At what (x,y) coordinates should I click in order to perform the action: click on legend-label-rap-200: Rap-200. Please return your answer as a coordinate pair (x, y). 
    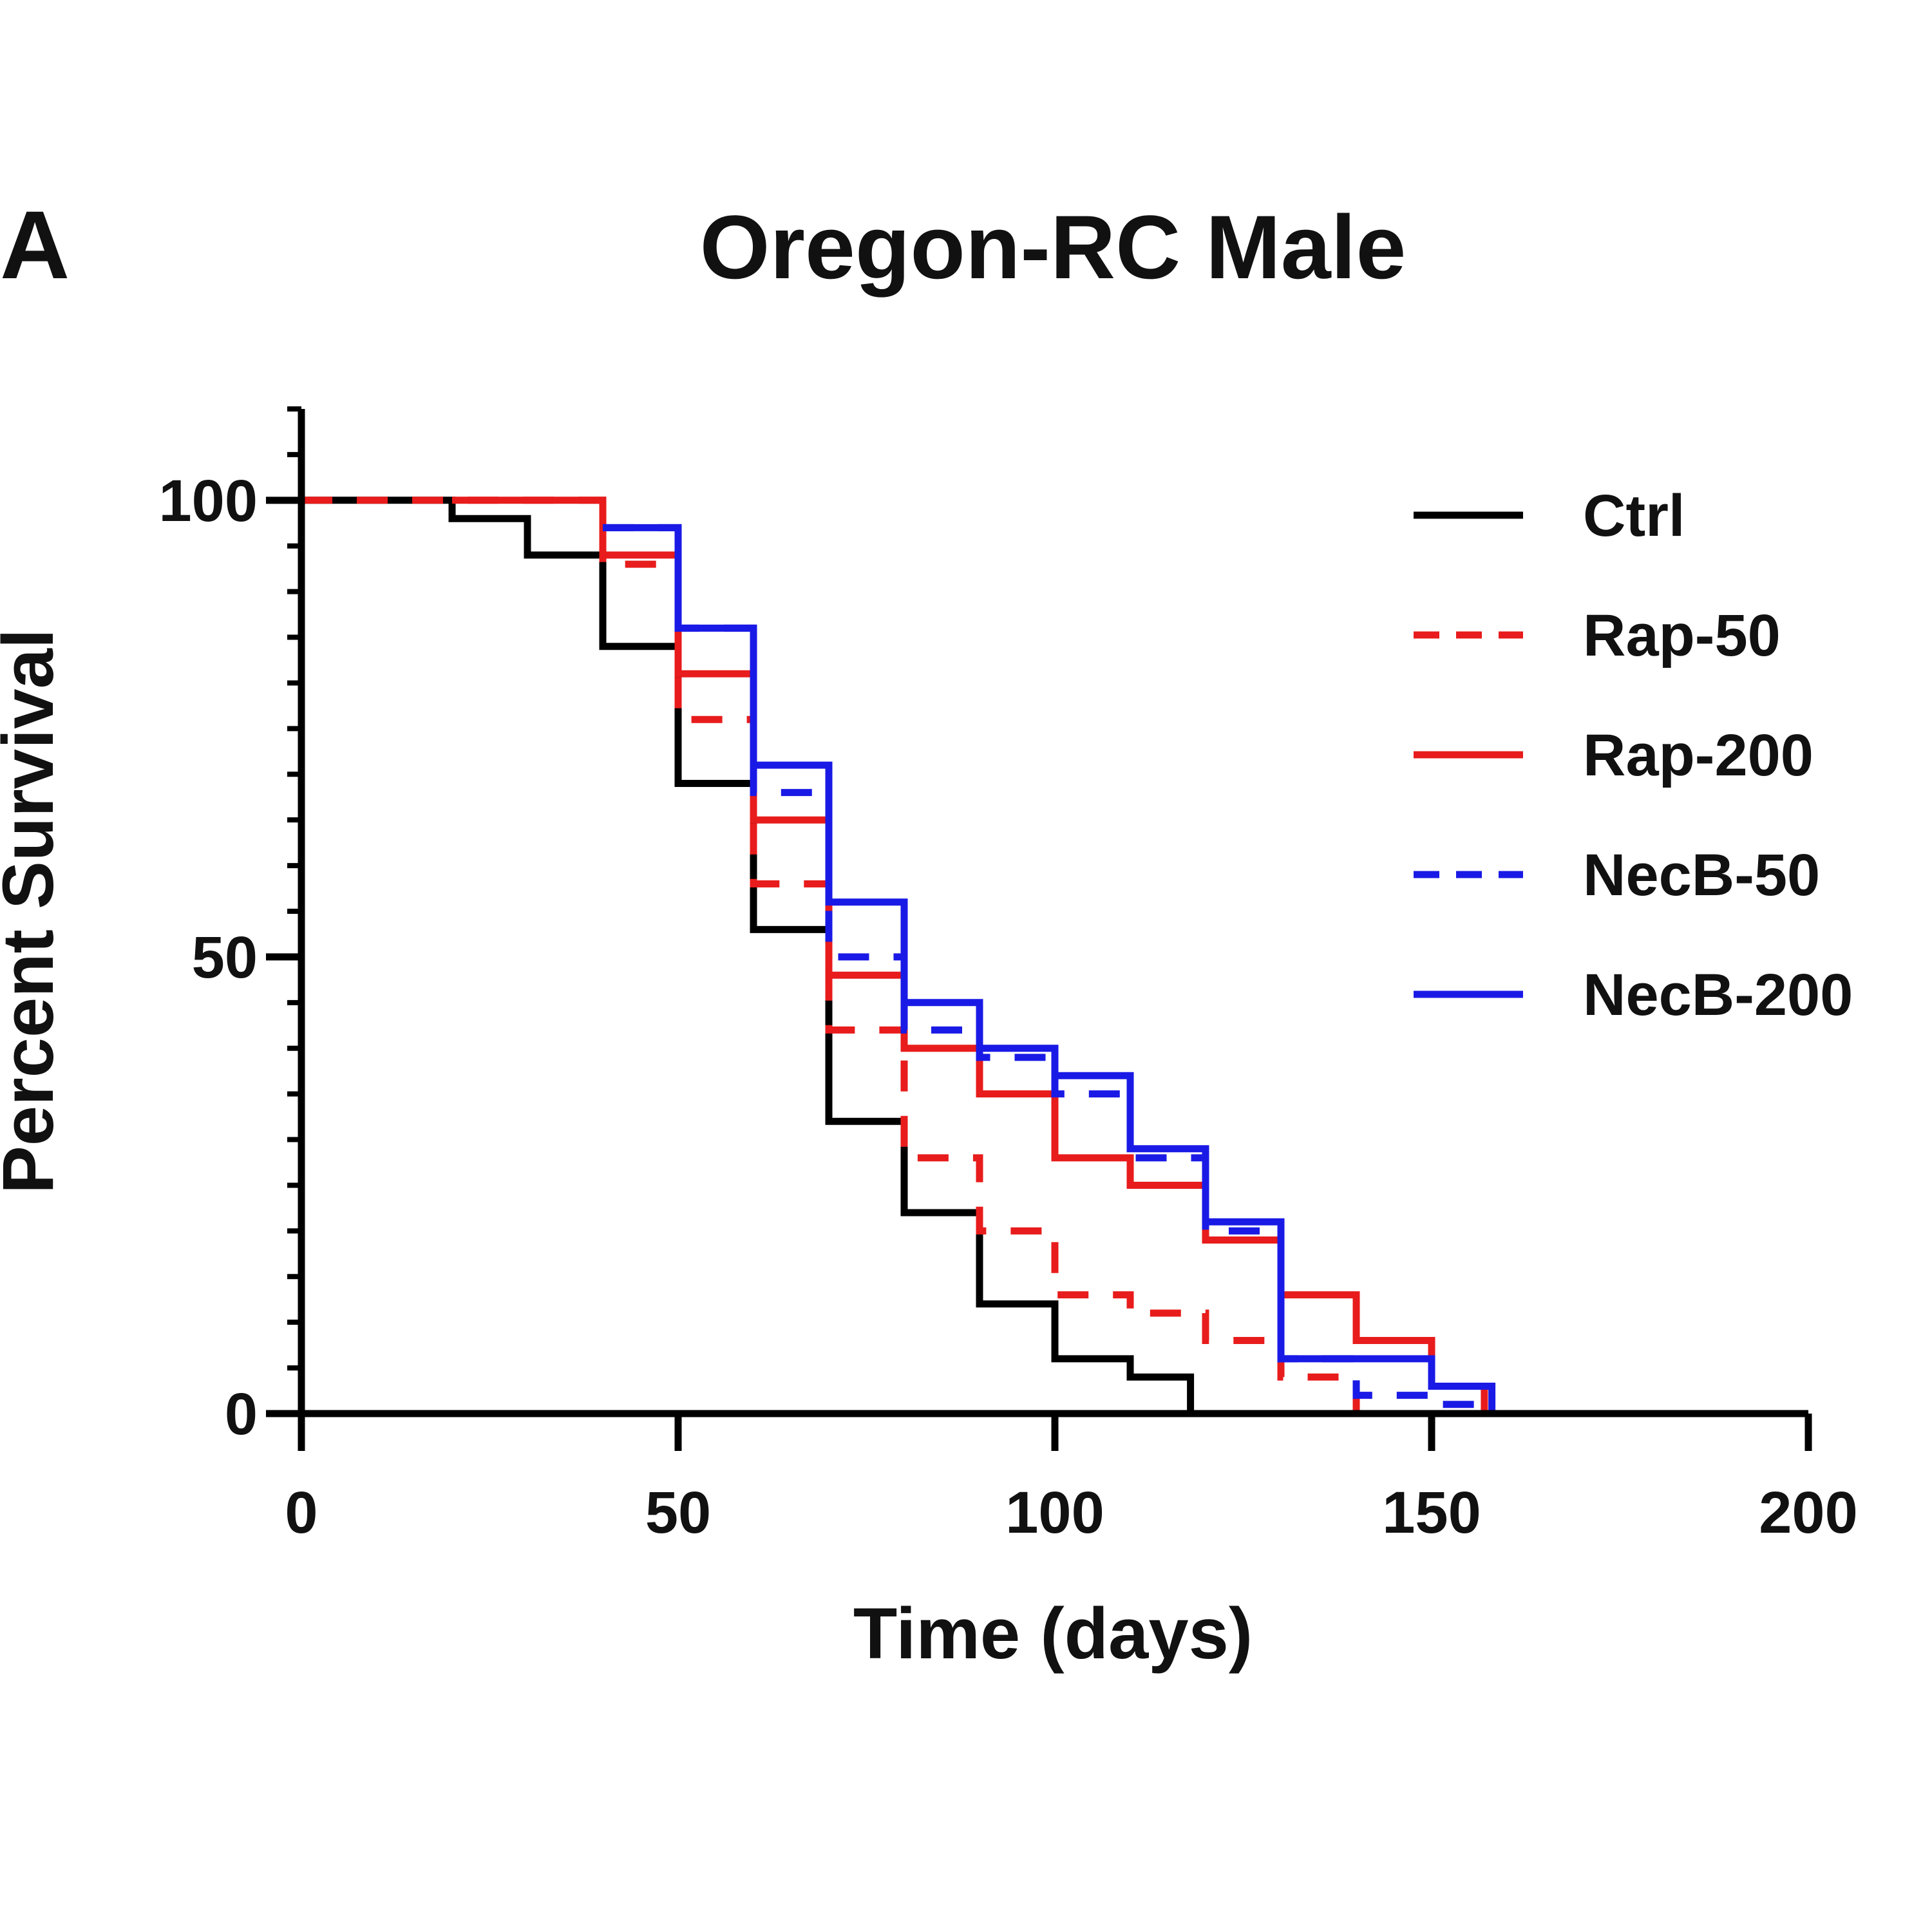
    Looking at the image, I should click on (1698, 755).